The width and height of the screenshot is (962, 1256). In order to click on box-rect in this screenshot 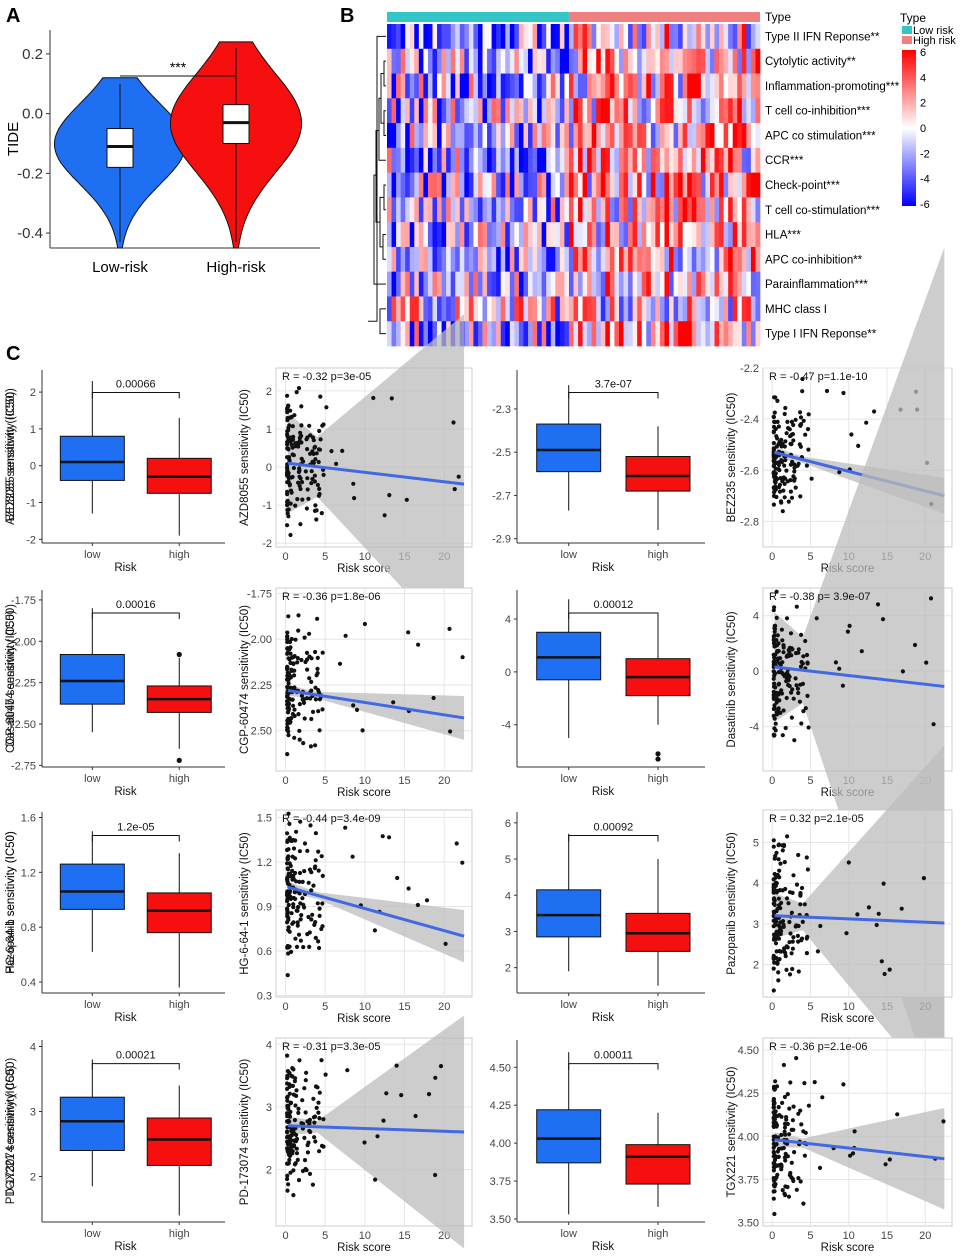, I will do `click(92, 458)`.